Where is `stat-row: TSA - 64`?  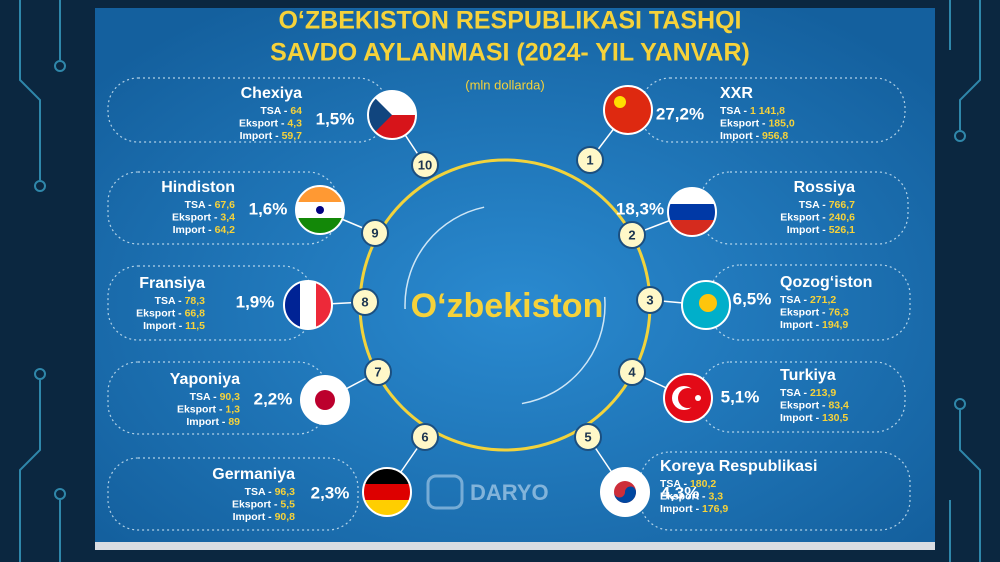 stat-row: TSA - 64 is located at coordinates (281, 111).